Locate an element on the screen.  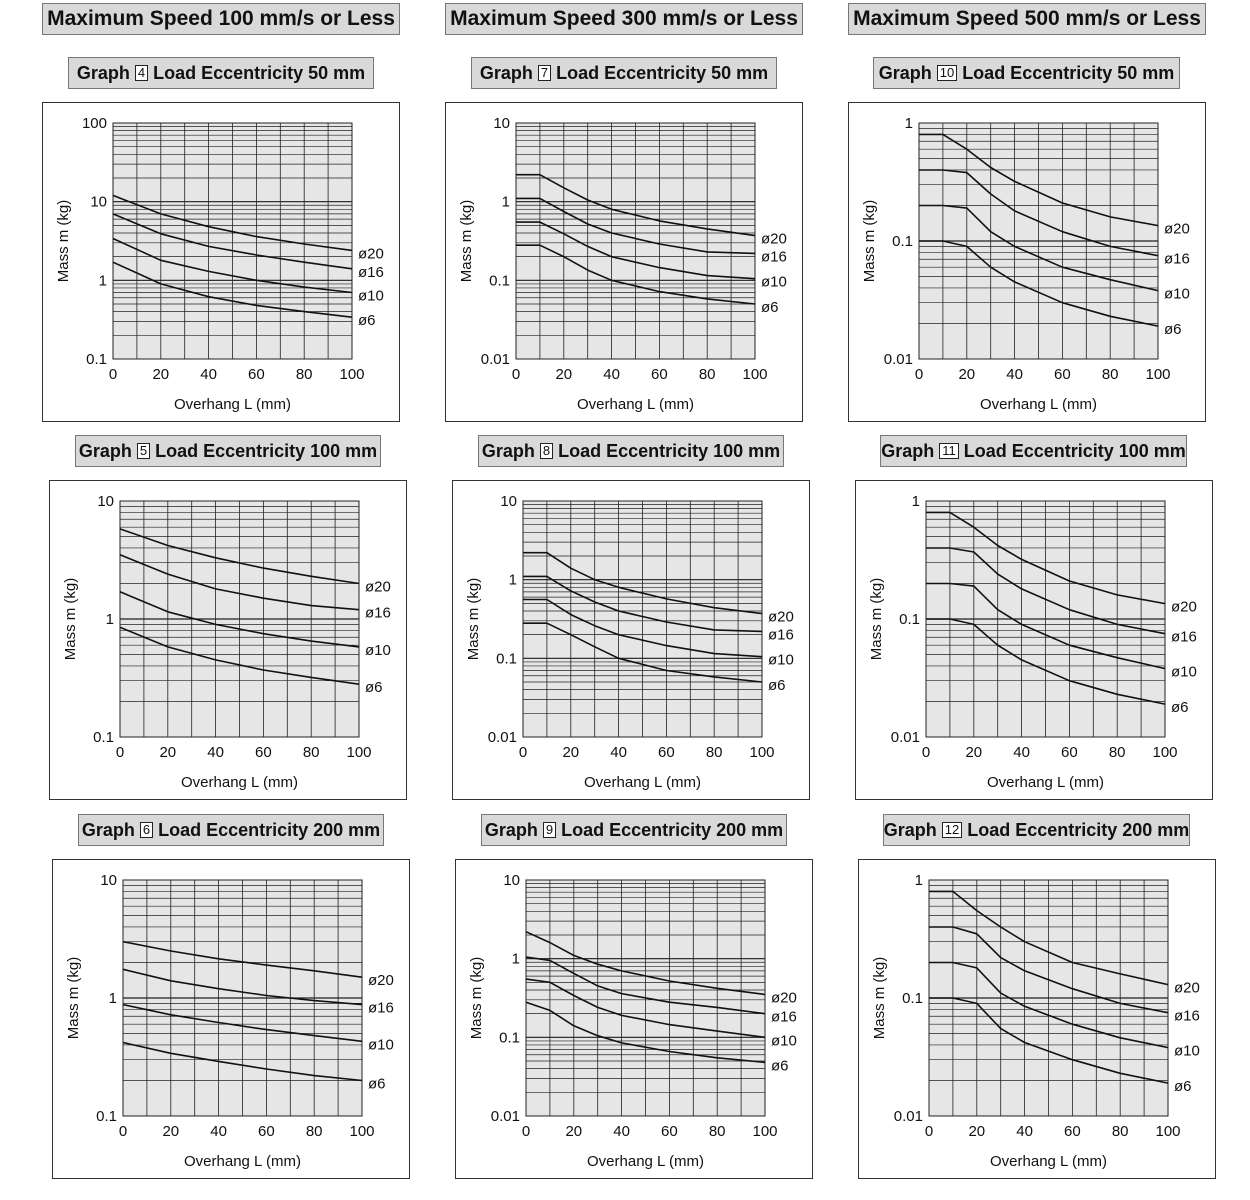
graph-title-text: Load Eccentricity 50 mm is located at coordinates (662, 72).